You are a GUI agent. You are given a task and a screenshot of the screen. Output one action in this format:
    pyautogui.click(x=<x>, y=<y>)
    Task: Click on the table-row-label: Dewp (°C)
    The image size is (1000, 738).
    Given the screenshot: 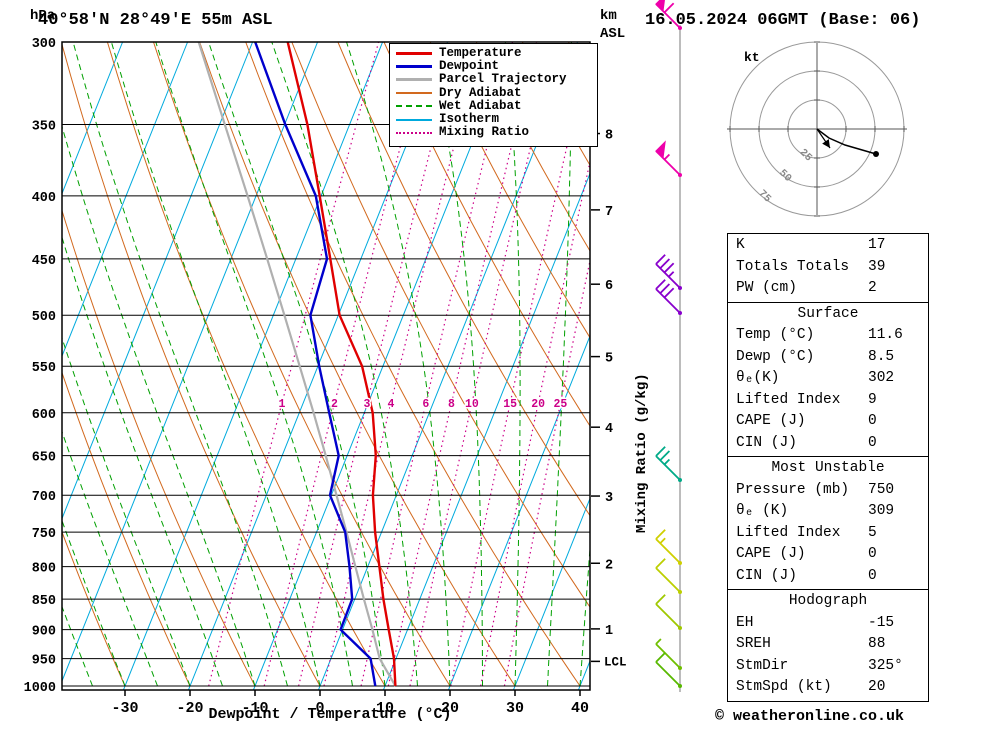 What is the action you would take?
    pyautogui.click(x=802, y=358)
    